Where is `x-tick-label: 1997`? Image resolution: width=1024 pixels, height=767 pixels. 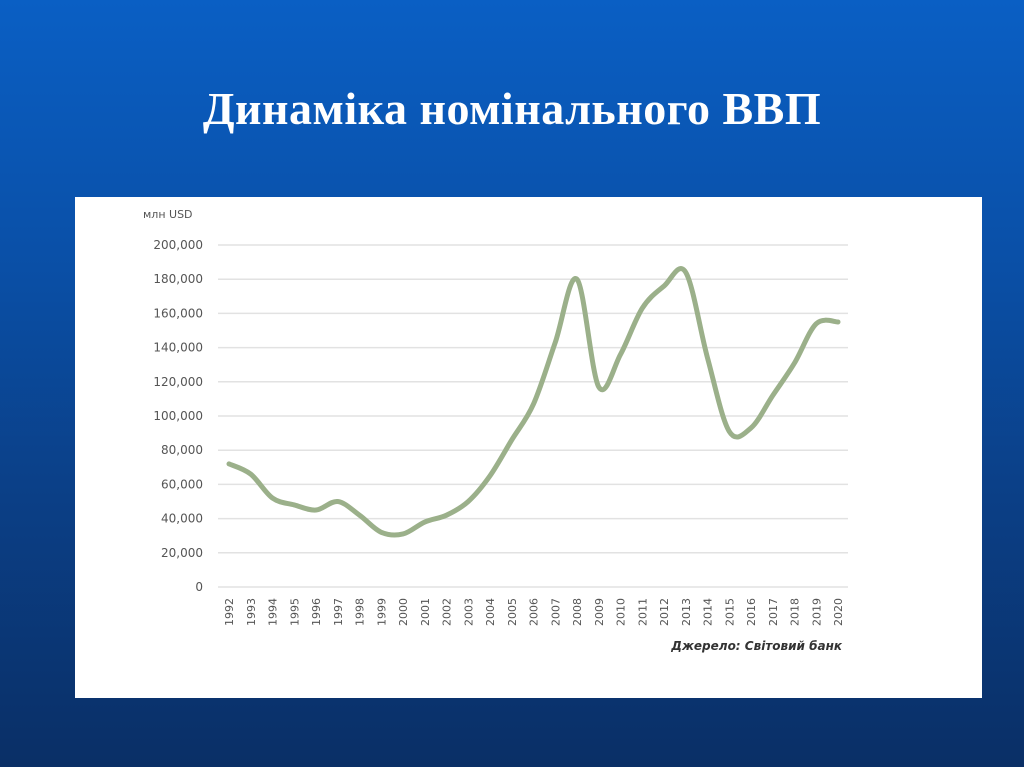 x-tick-label: 1997 is located at coordinates (338, 612).